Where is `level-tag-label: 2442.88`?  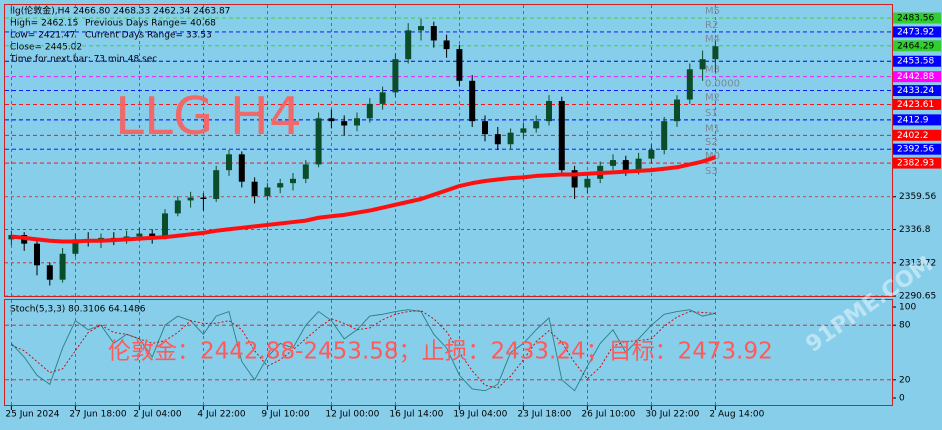
level-tag-label: 2442.88 is located at coordinates (915, 77).